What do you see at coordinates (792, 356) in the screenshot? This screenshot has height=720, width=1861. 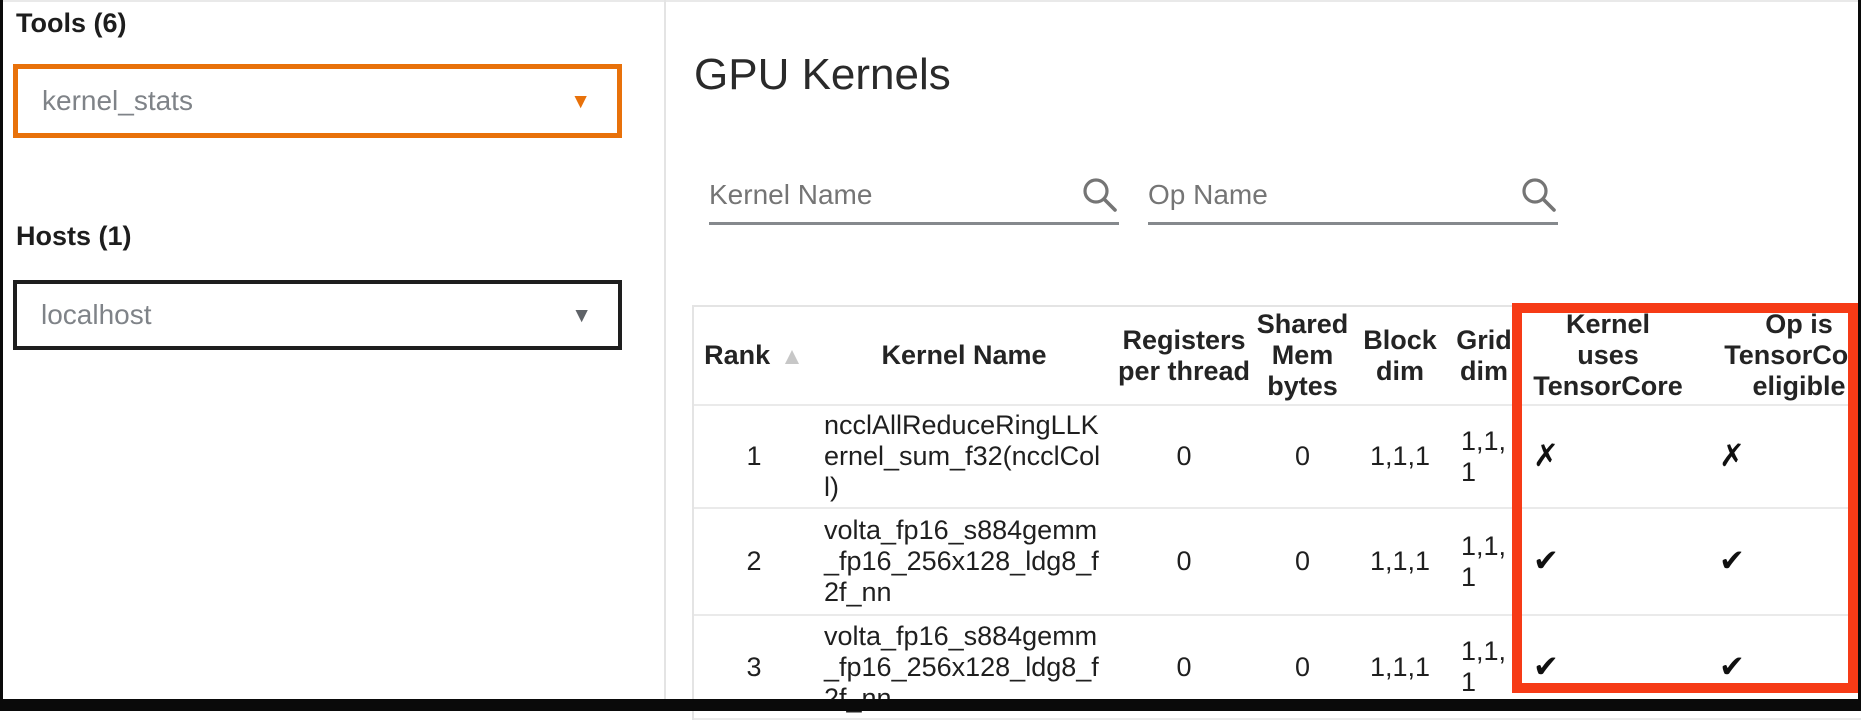 I see `sort-ascending-icon: ▲` at bounding box center [792, 356].